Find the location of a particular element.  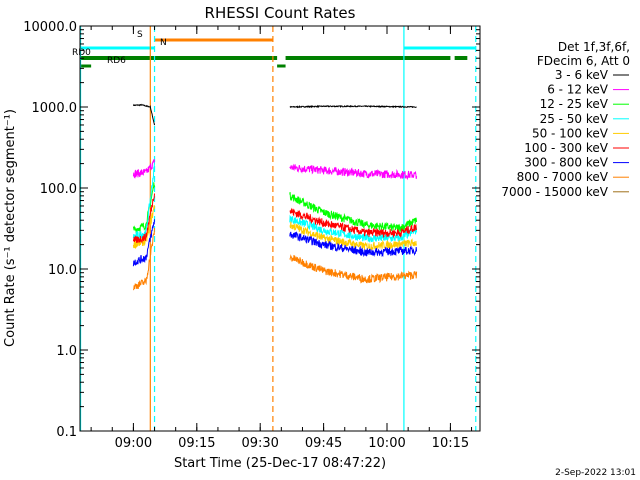

x-tick-label: 09:45 is located at coordinates (323, 443).